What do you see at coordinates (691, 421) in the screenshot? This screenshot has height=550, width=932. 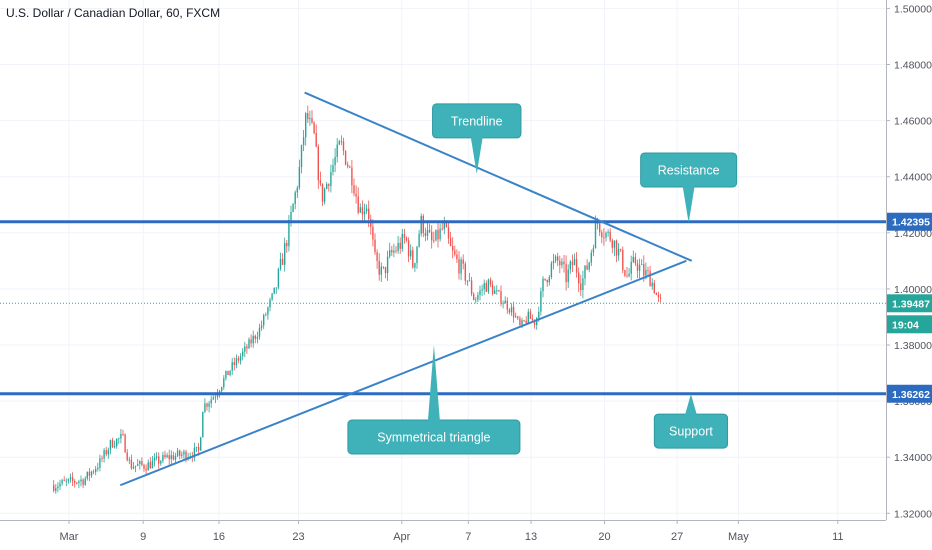 I see `support-callout: Support` at bounding box center [691, 421].